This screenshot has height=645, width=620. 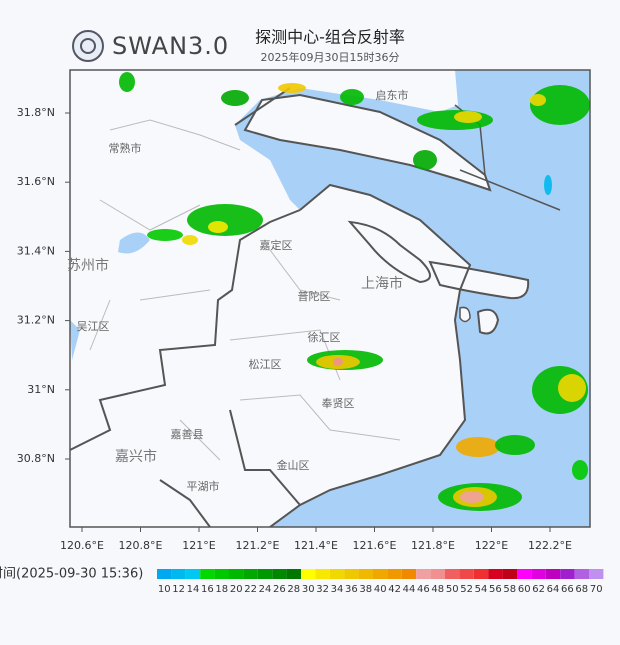 What do you see at coordinates (207, 589) in the screenshot?
I see `legend-value: 16` at bounding box center [207, 589].